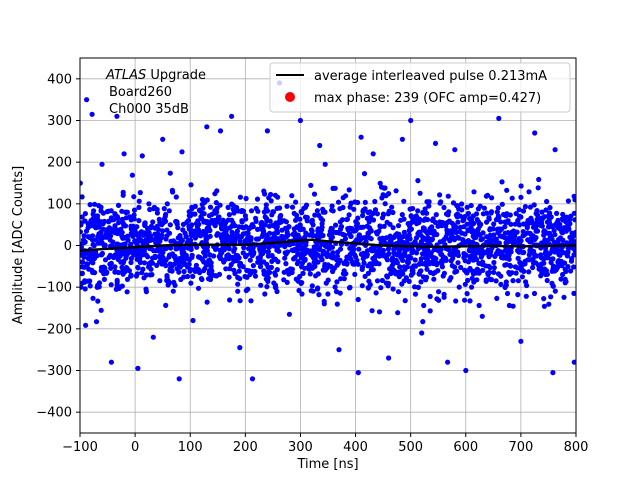  What do you see at coordinates (149, 109) in the screenshot?
I see `channel-label: Ch000 35dB` at bounding box center [149, 109].